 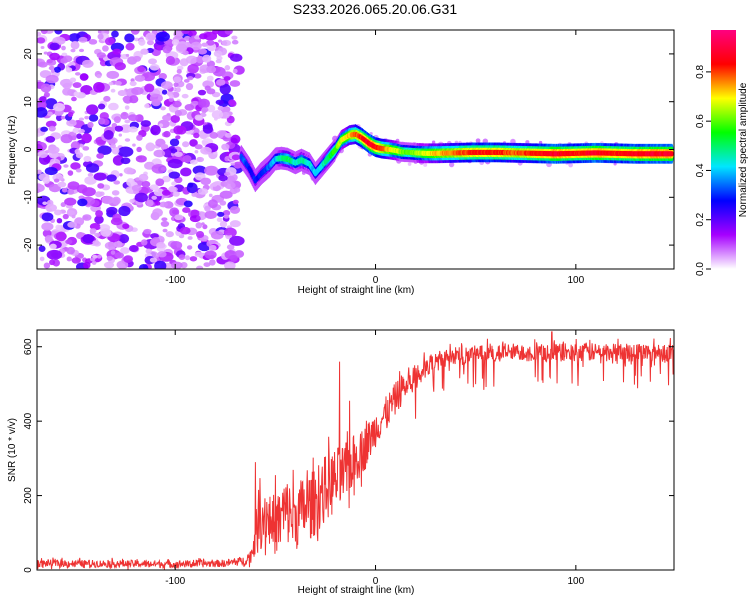 I want to click on snr-ylabel: SNR (10 * v/v), so click(x=12, y=450).